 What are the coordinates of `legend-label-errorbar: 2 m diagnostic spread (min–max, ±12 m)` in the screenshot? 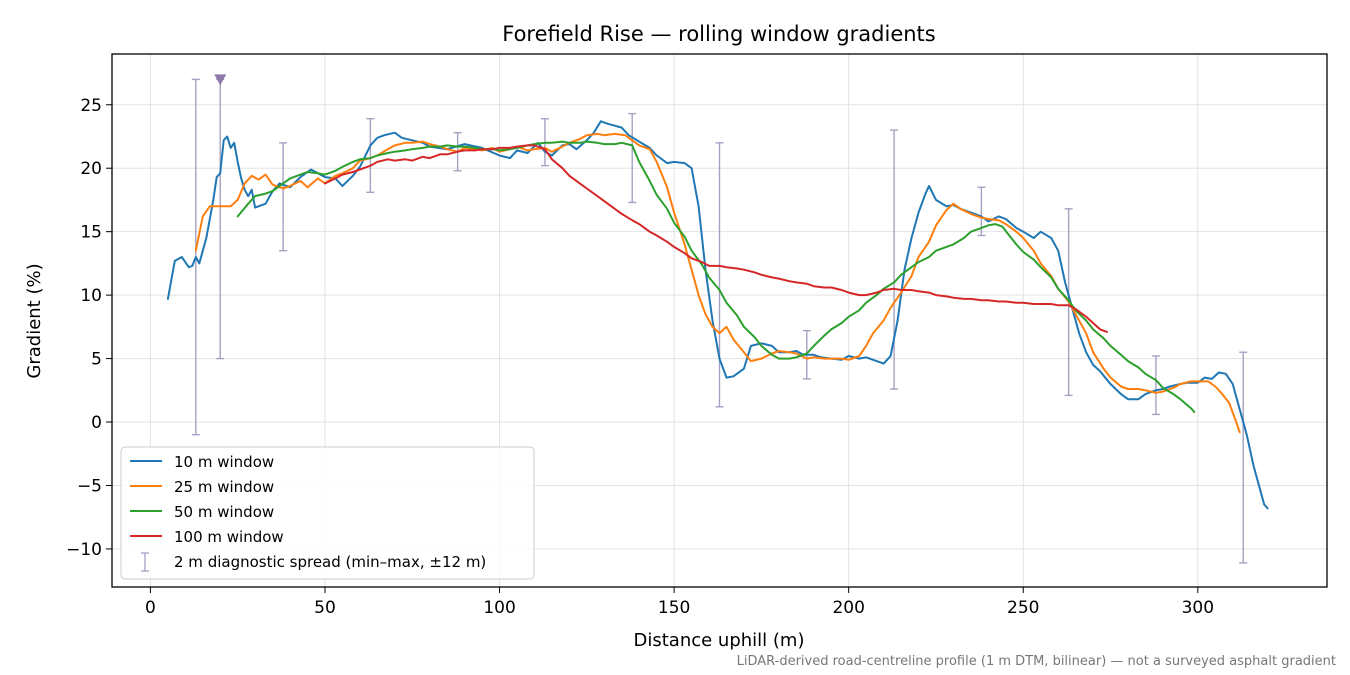 It's located at (330, 562).